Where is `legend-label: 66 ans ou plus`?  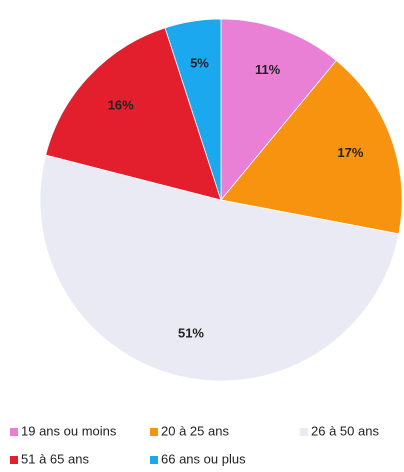 legend-label: 66 ans ou plus is located at coordinates (203, 458).